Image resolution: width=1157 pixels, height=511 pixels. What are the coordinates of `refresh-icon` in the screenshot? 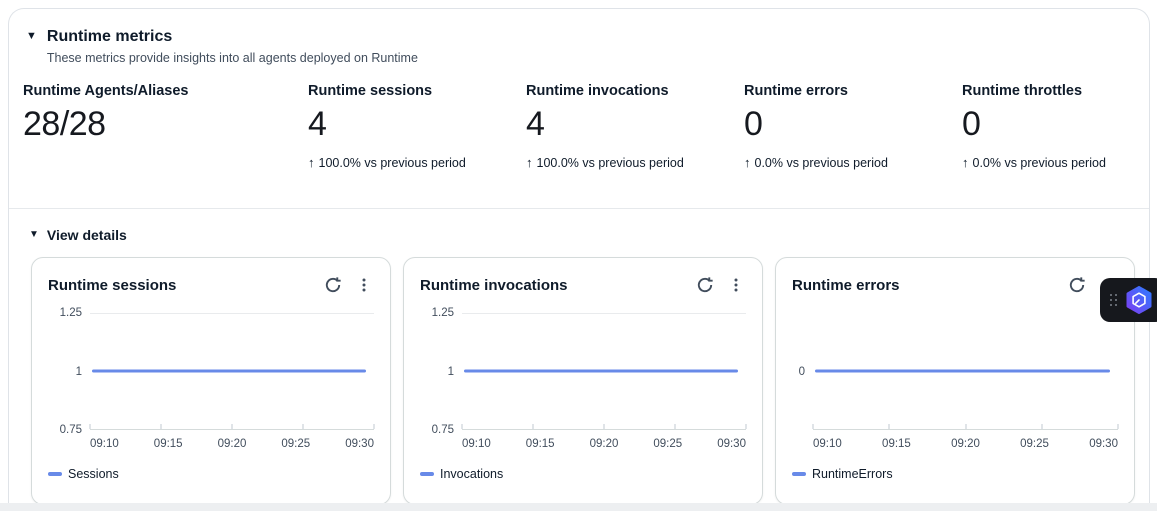 It's located at (333, 285).